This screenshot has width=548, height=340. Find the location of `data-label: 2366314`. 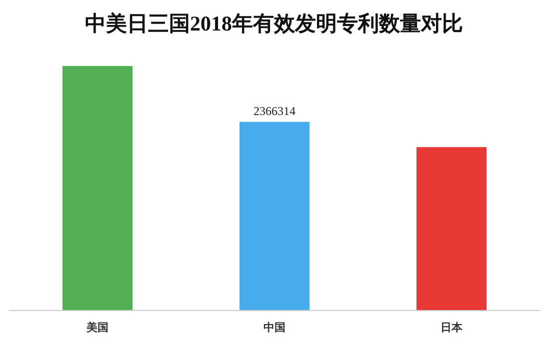

data-label: 2366314 is located at coordinates (275, 111).